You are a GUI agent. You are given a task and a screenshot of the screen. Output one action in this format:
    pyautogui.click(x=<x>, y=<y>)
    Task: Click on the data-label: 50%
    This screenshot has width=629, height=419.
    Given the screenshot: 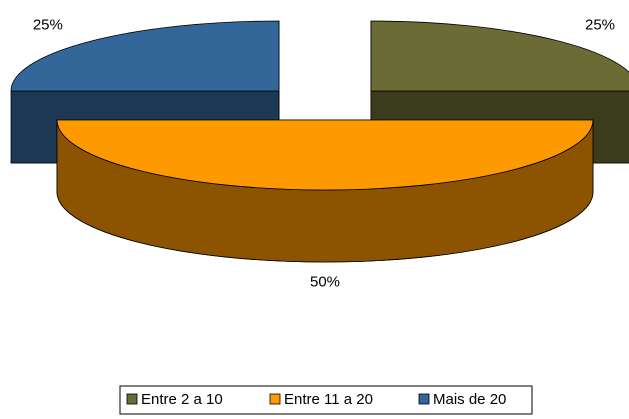 What is the action you would take?
    pyautogui.click(x=325, y=281)
    